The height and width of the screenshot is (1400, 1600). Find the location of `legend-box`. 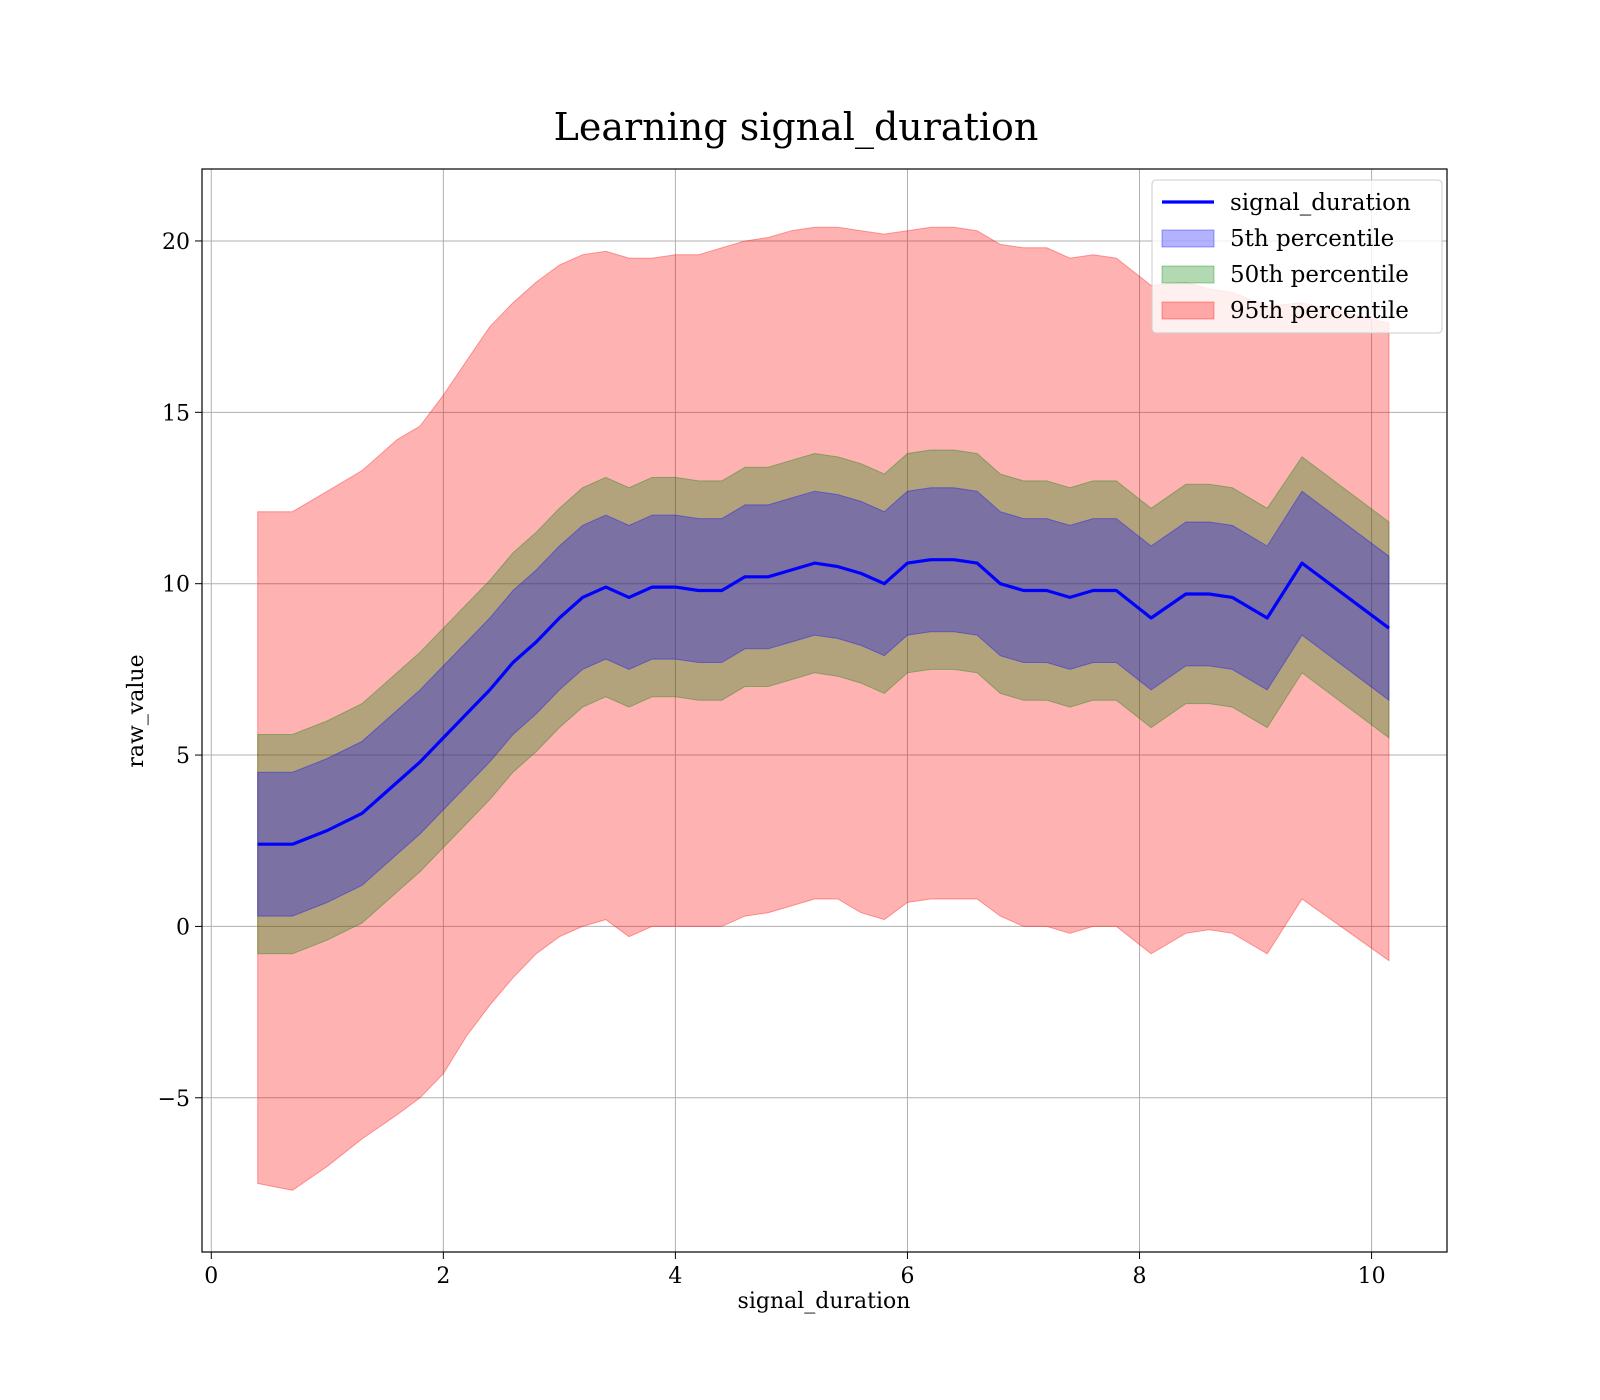

legend-box is located at coordinates (1297, 256).